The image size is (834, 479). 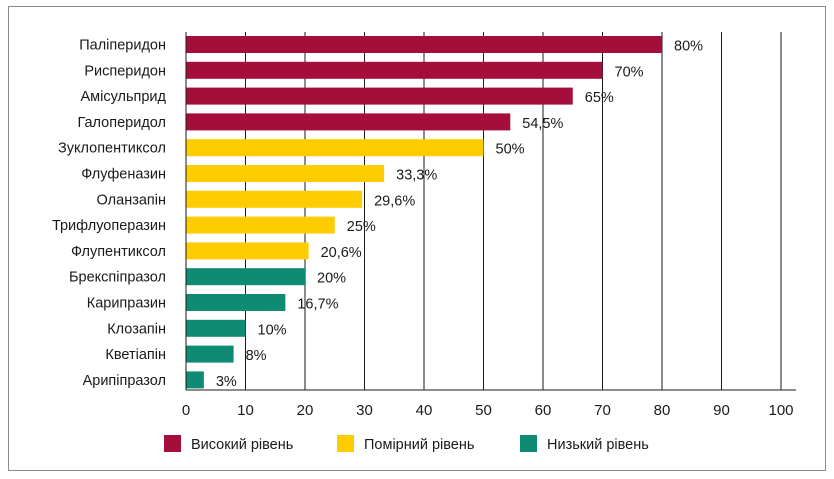 What do you see at coordinates (510, 150) in the screenshot?
I see `value-label: 50%` at bounding box center [510, 150].